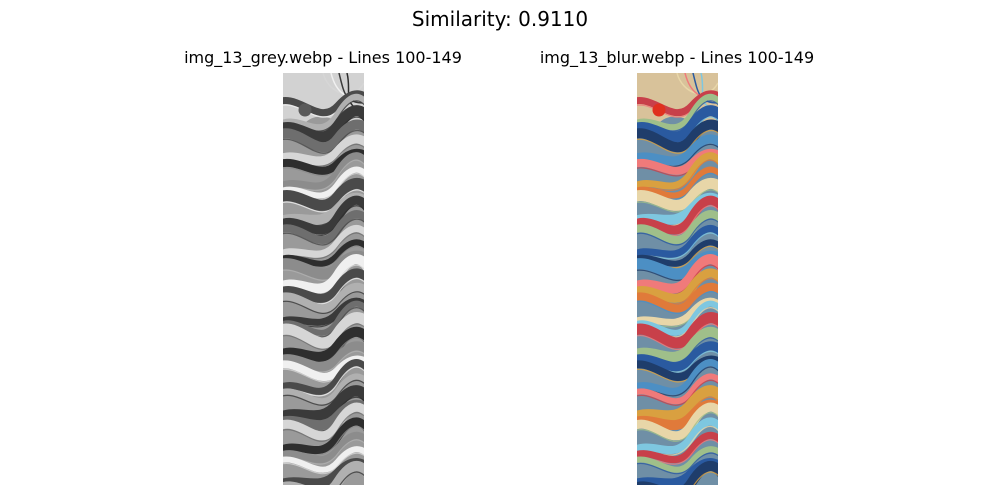 This screenshot has height=500, width=1000. Describe the element at coordinates (323, 57) in the screenshot. I see `left-panel-title: img_13_grey.webp - Lines 100-149` at that location.